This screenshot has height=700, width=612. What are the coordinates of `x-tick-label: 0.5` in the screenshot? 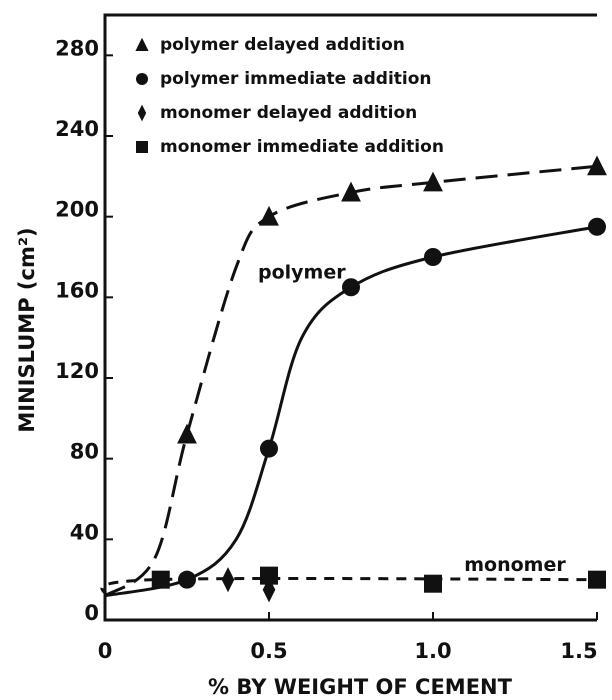 It's located at (268, 651).